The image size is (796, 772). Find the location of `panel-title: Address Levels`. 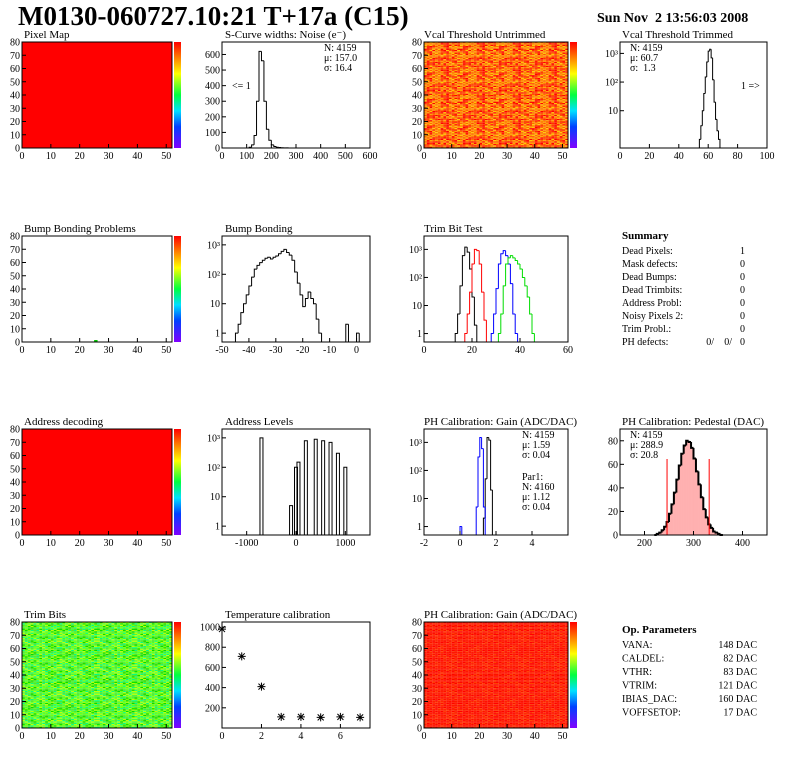

panel-title: Address Levels is located at coordinates (259, 422).